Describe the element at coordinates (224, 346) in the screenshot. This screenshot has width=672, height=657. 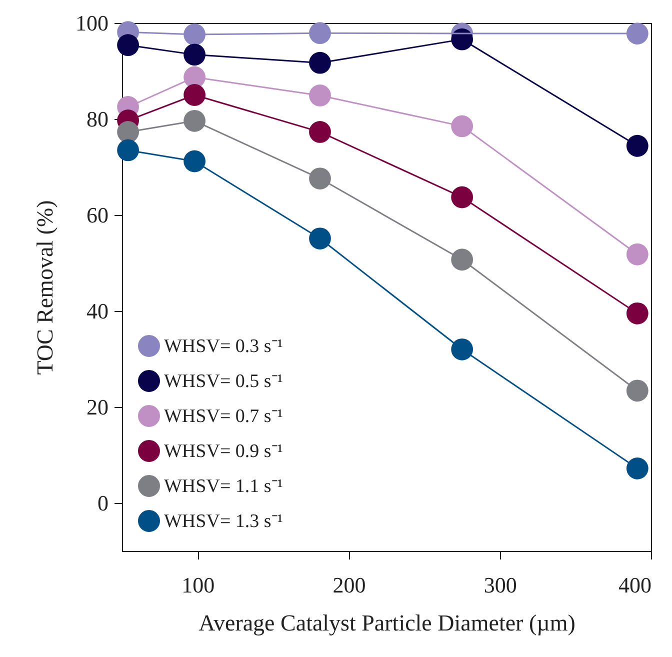
I see `legend-label: WHSV= 0.3 s⁻¹` at that location.